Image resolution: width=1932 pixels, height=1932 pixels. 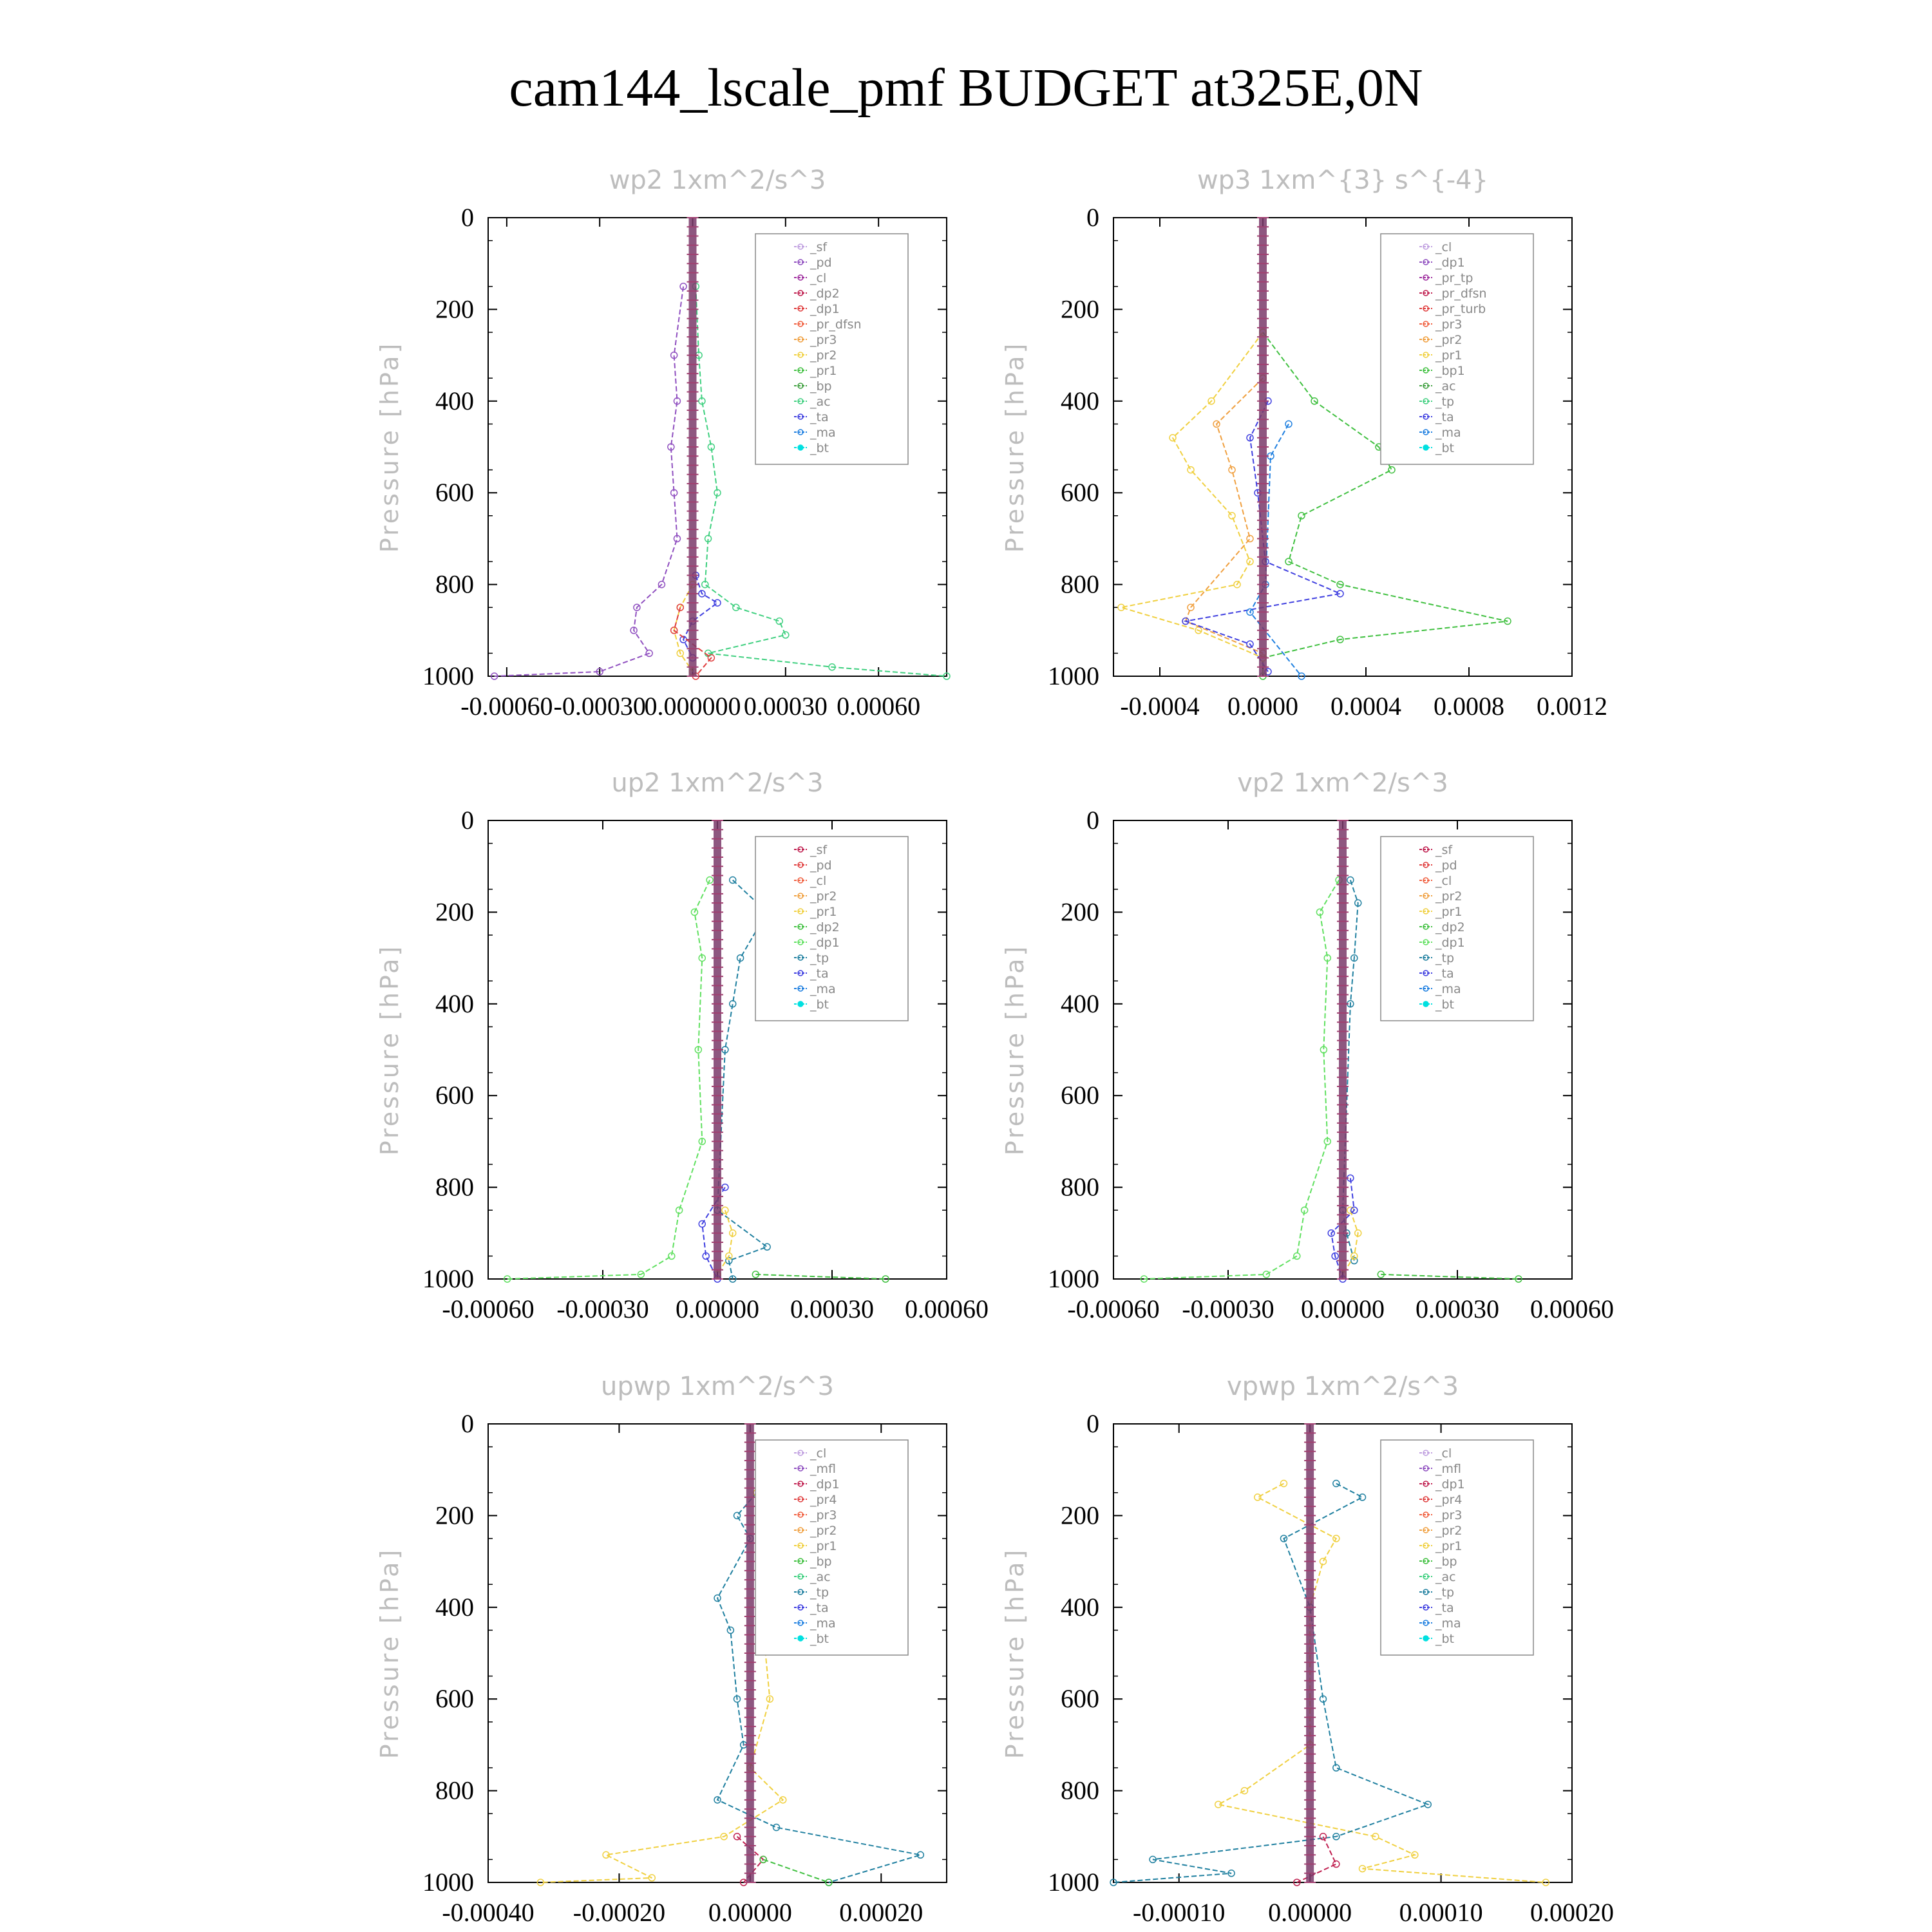 I want to click on series-line-pd, so click(x=589, y=481).